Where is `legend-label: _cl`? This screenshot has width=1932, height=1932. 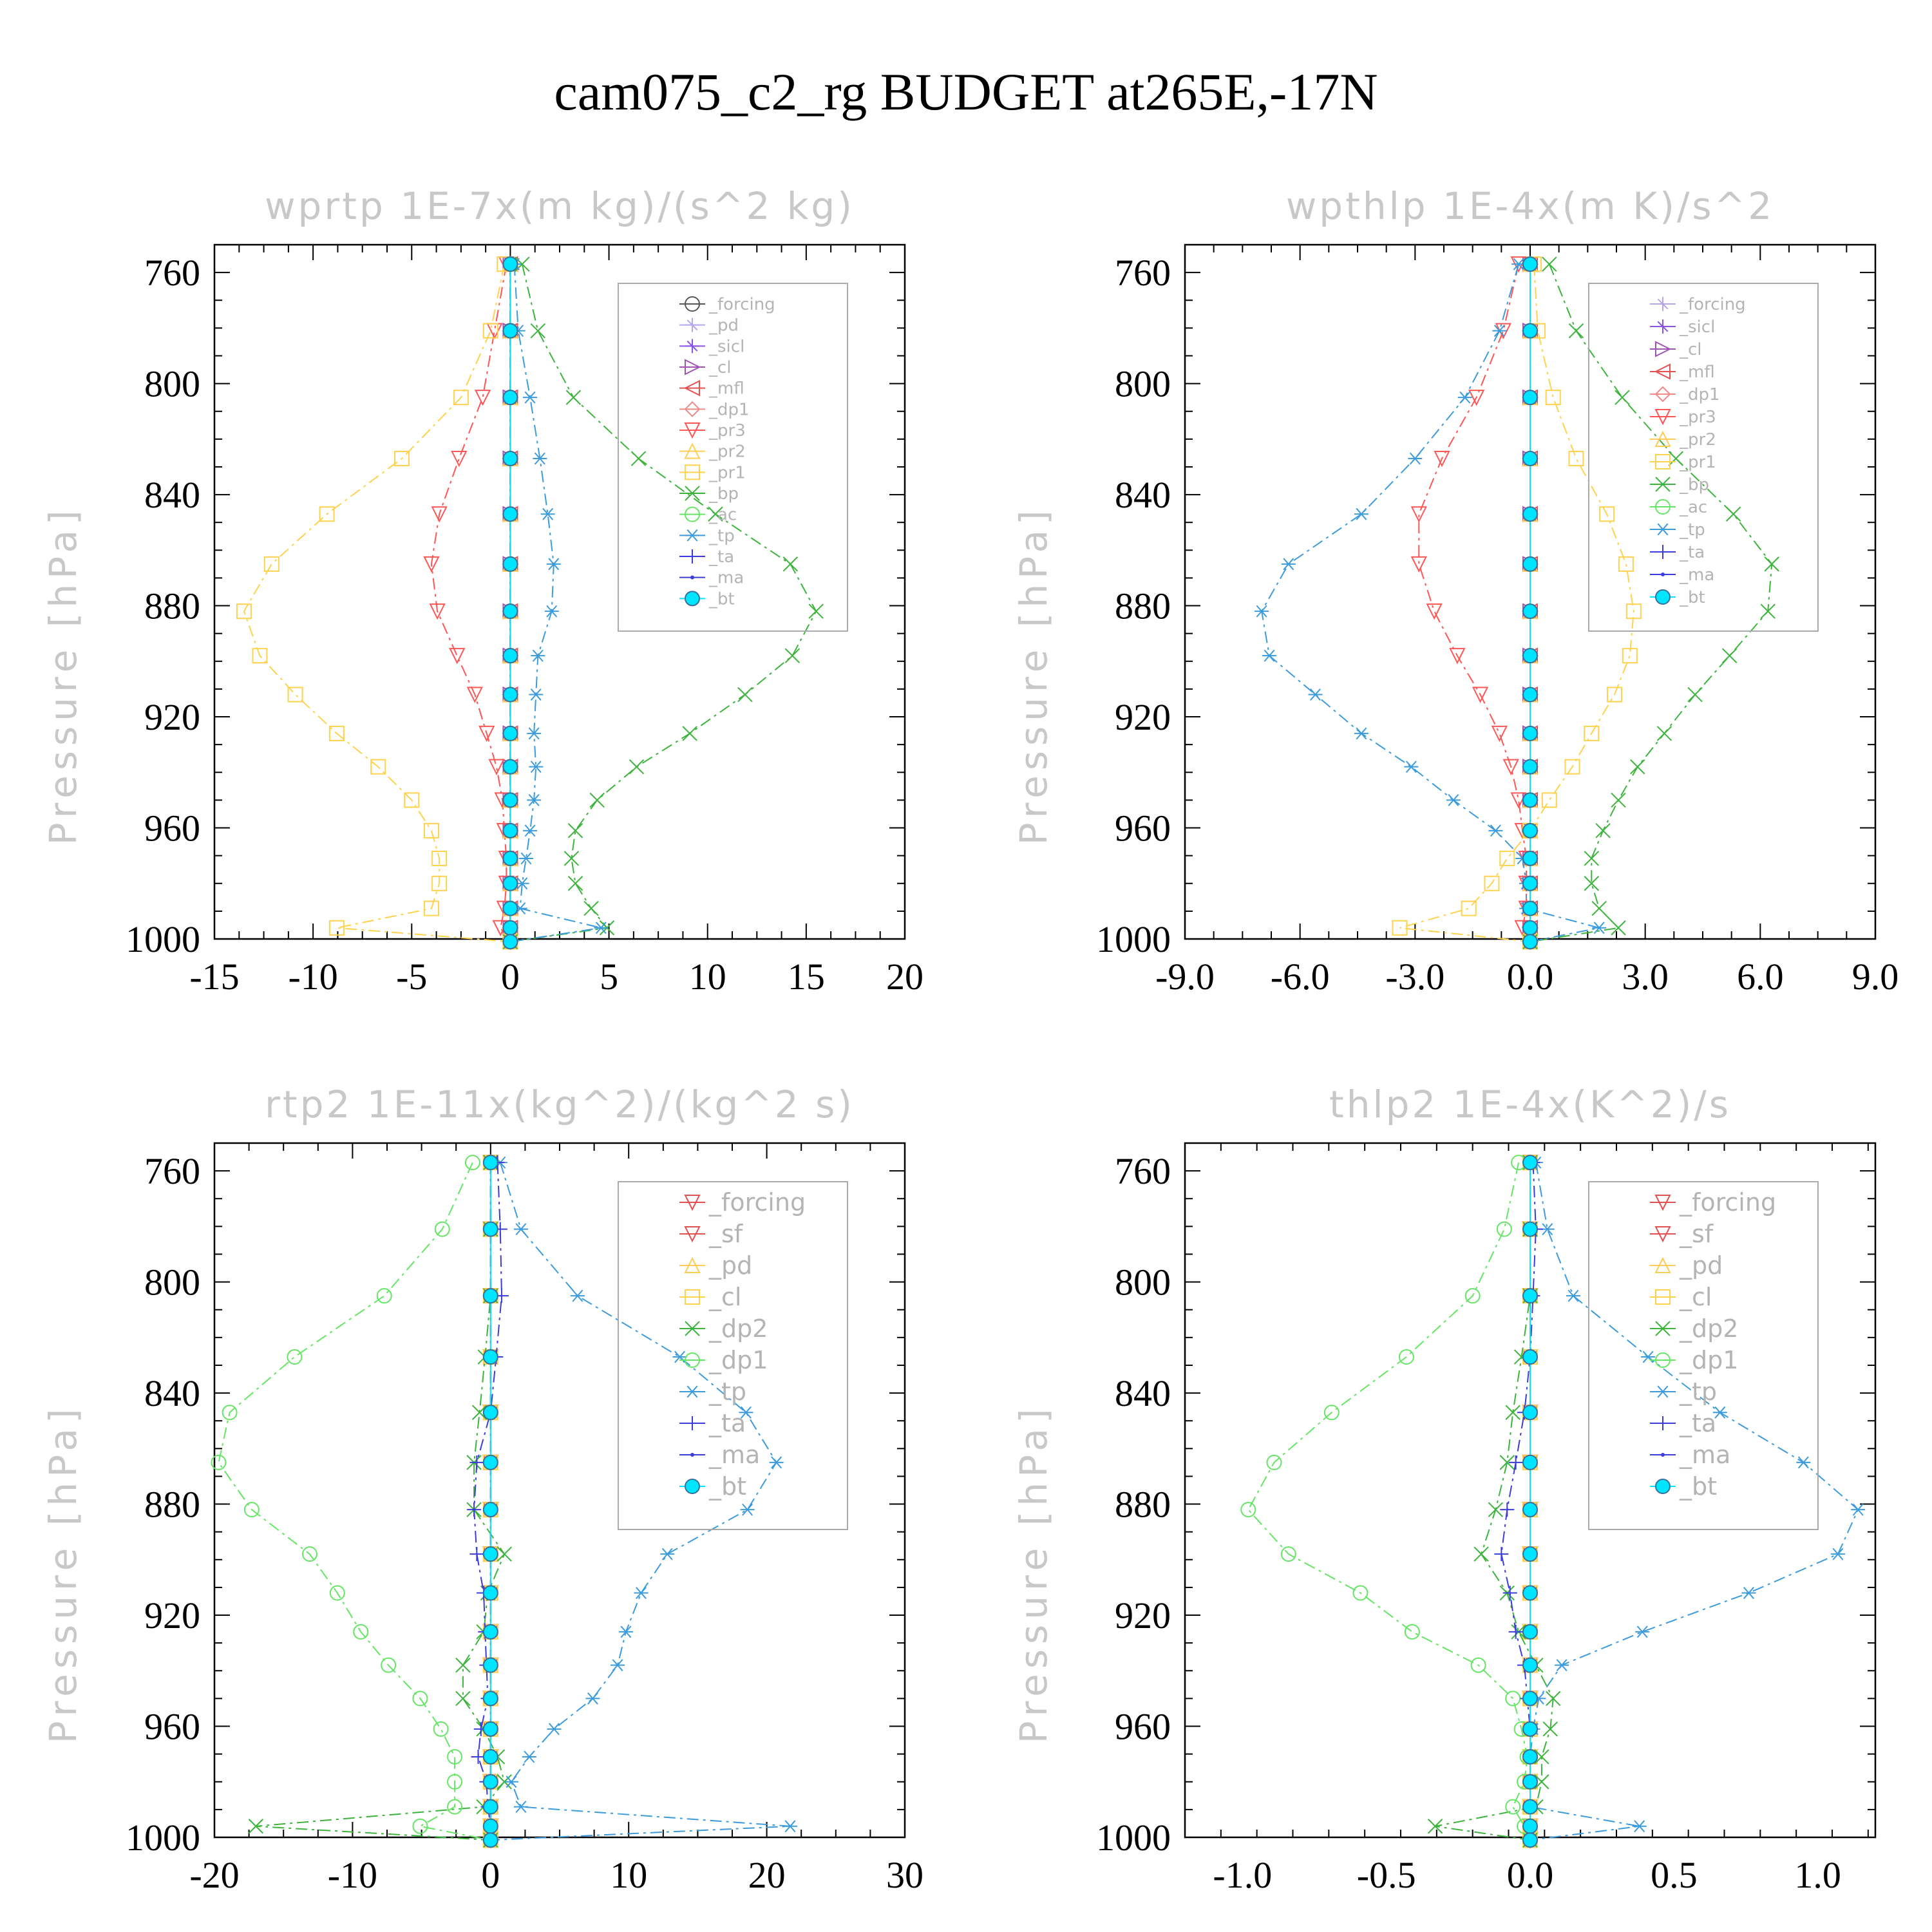 legend-label: _cl is located at coordinates (720, 367).